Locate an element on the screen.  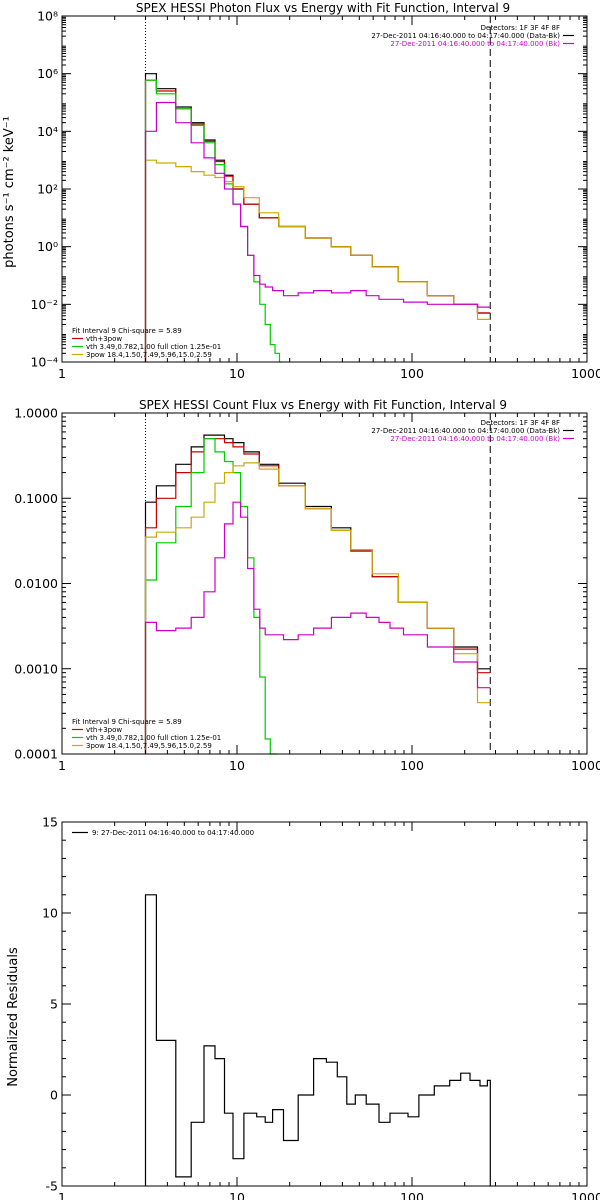
count-legend-detectors: Detectors: 1F 3F 4F 8F is located at coordinates (520, 423).